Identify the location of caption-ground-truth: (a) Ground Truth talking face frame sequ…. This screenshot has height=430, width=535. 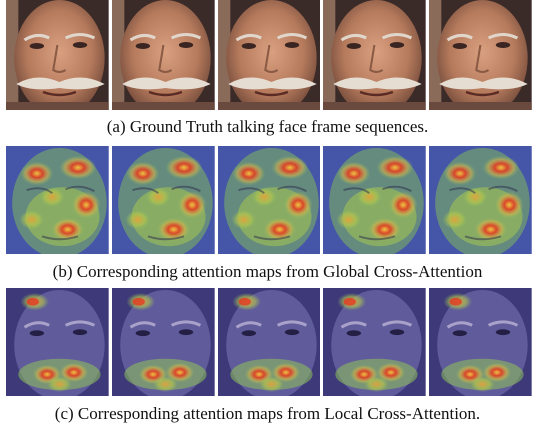
(267, 126).